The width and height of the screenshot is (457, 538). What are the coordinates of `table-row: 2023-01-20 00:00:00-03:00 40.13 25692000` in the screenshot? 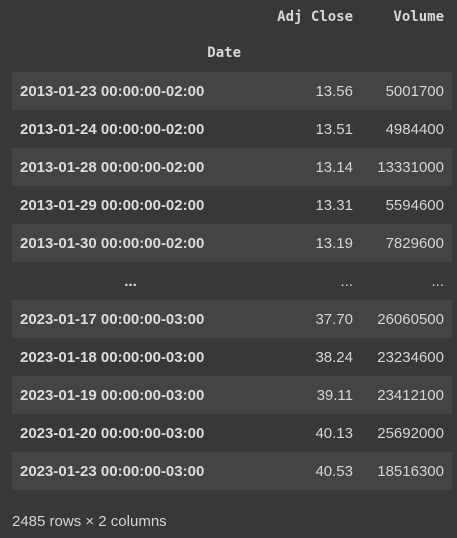 It's located at (232, 433).